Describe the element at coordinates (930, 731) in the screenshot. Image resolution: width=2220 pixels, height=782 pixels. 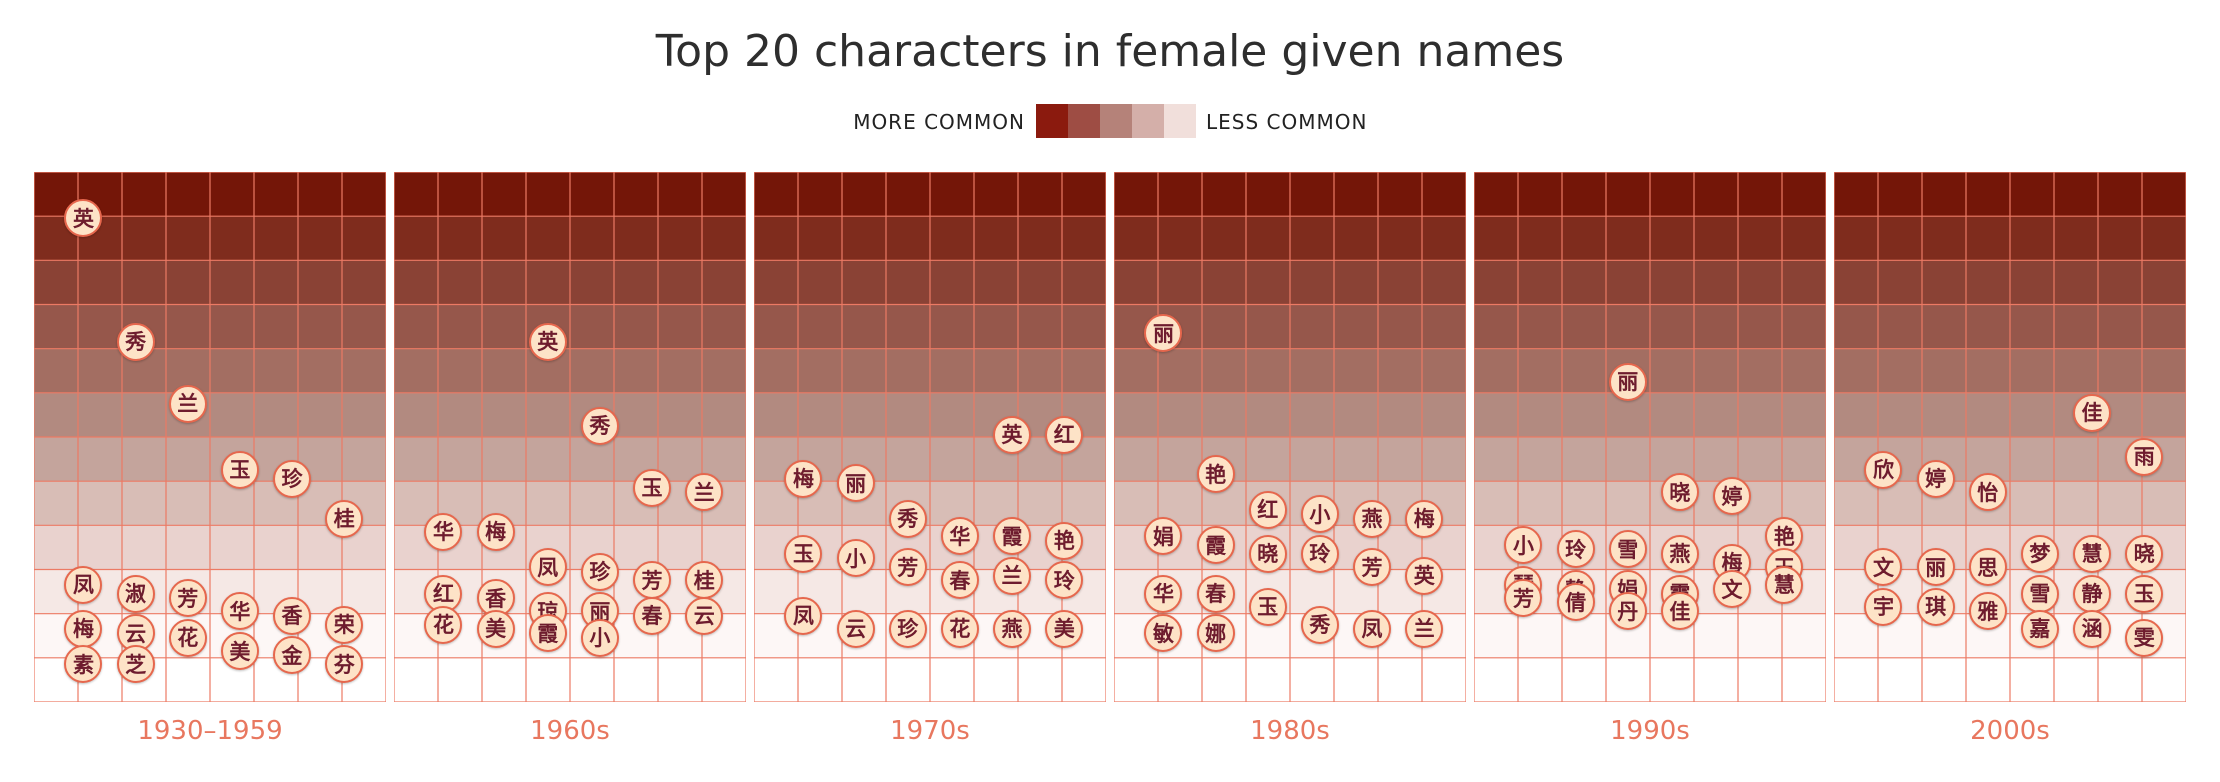
I see `panel-label: 1970s` at that location.